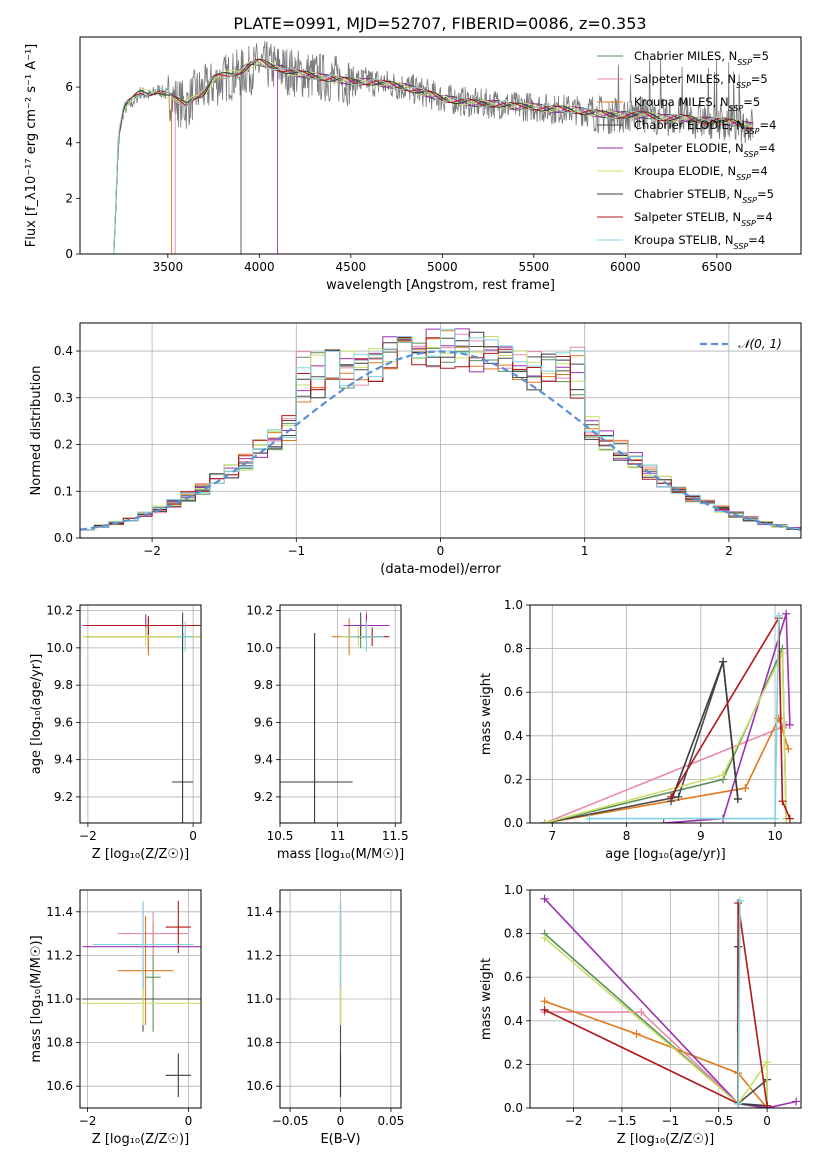  What do you see at coordinates (534, 267) in the screenshot?
I see `x-tick-label-4: 5500` at bounding box center [534, 267].